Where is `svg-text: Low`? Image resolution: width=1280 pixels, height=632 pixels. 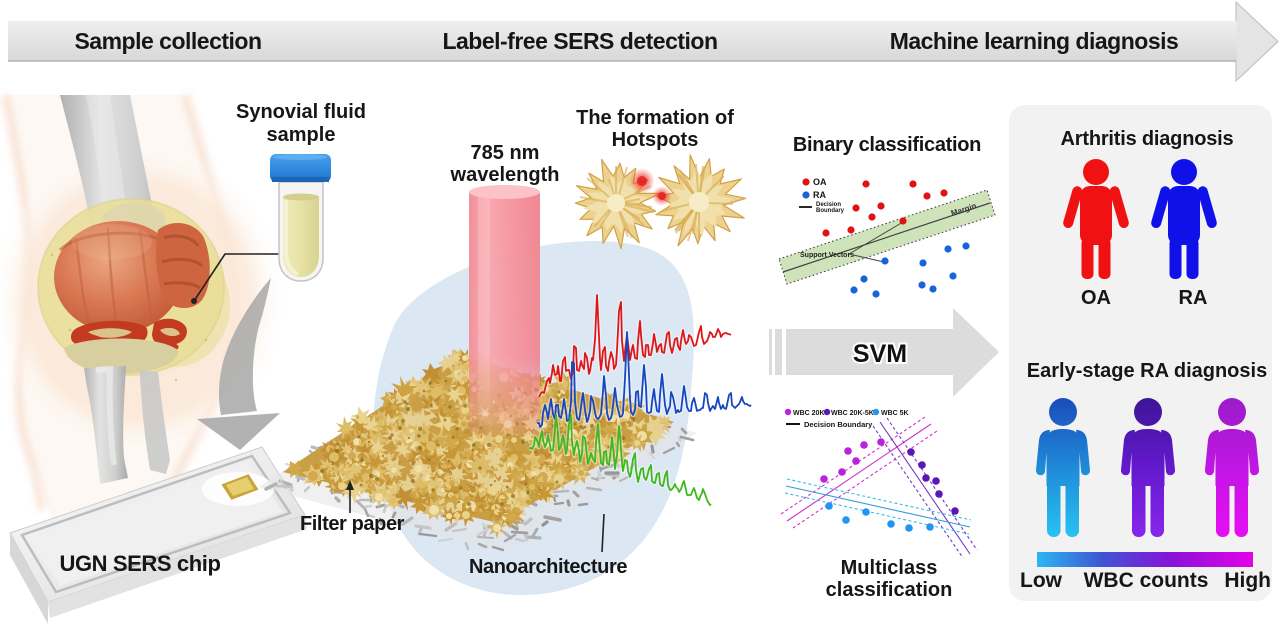
svg-text: Low is located at coordinates (1041, 580).